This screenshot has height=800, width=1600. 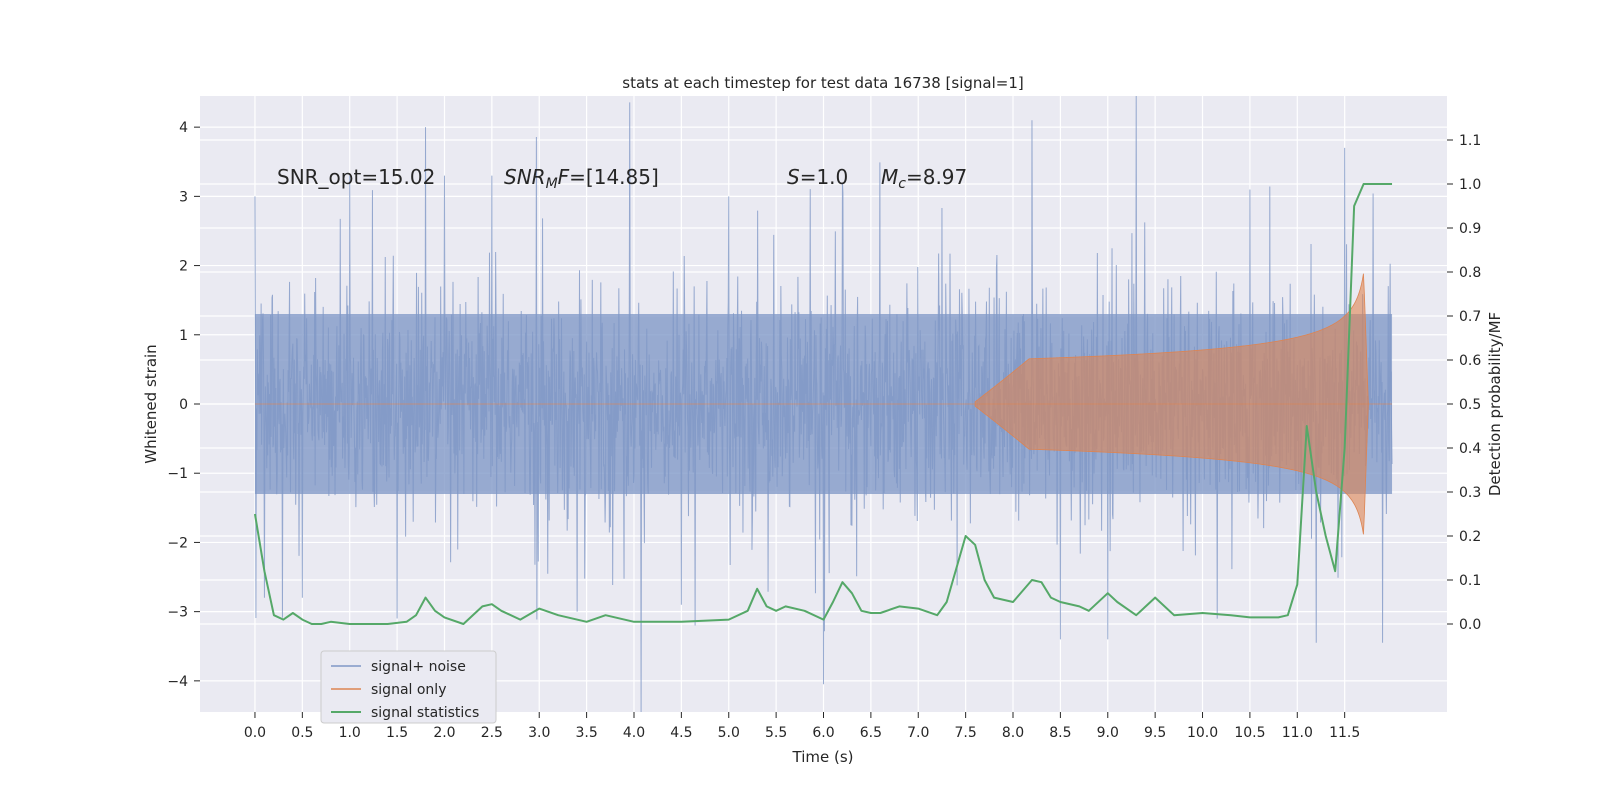 What do you see at coordinates (151, 403) in the screenshot?
I see `y-axis-label: Whitened strain` at bounding box center [151, 403].